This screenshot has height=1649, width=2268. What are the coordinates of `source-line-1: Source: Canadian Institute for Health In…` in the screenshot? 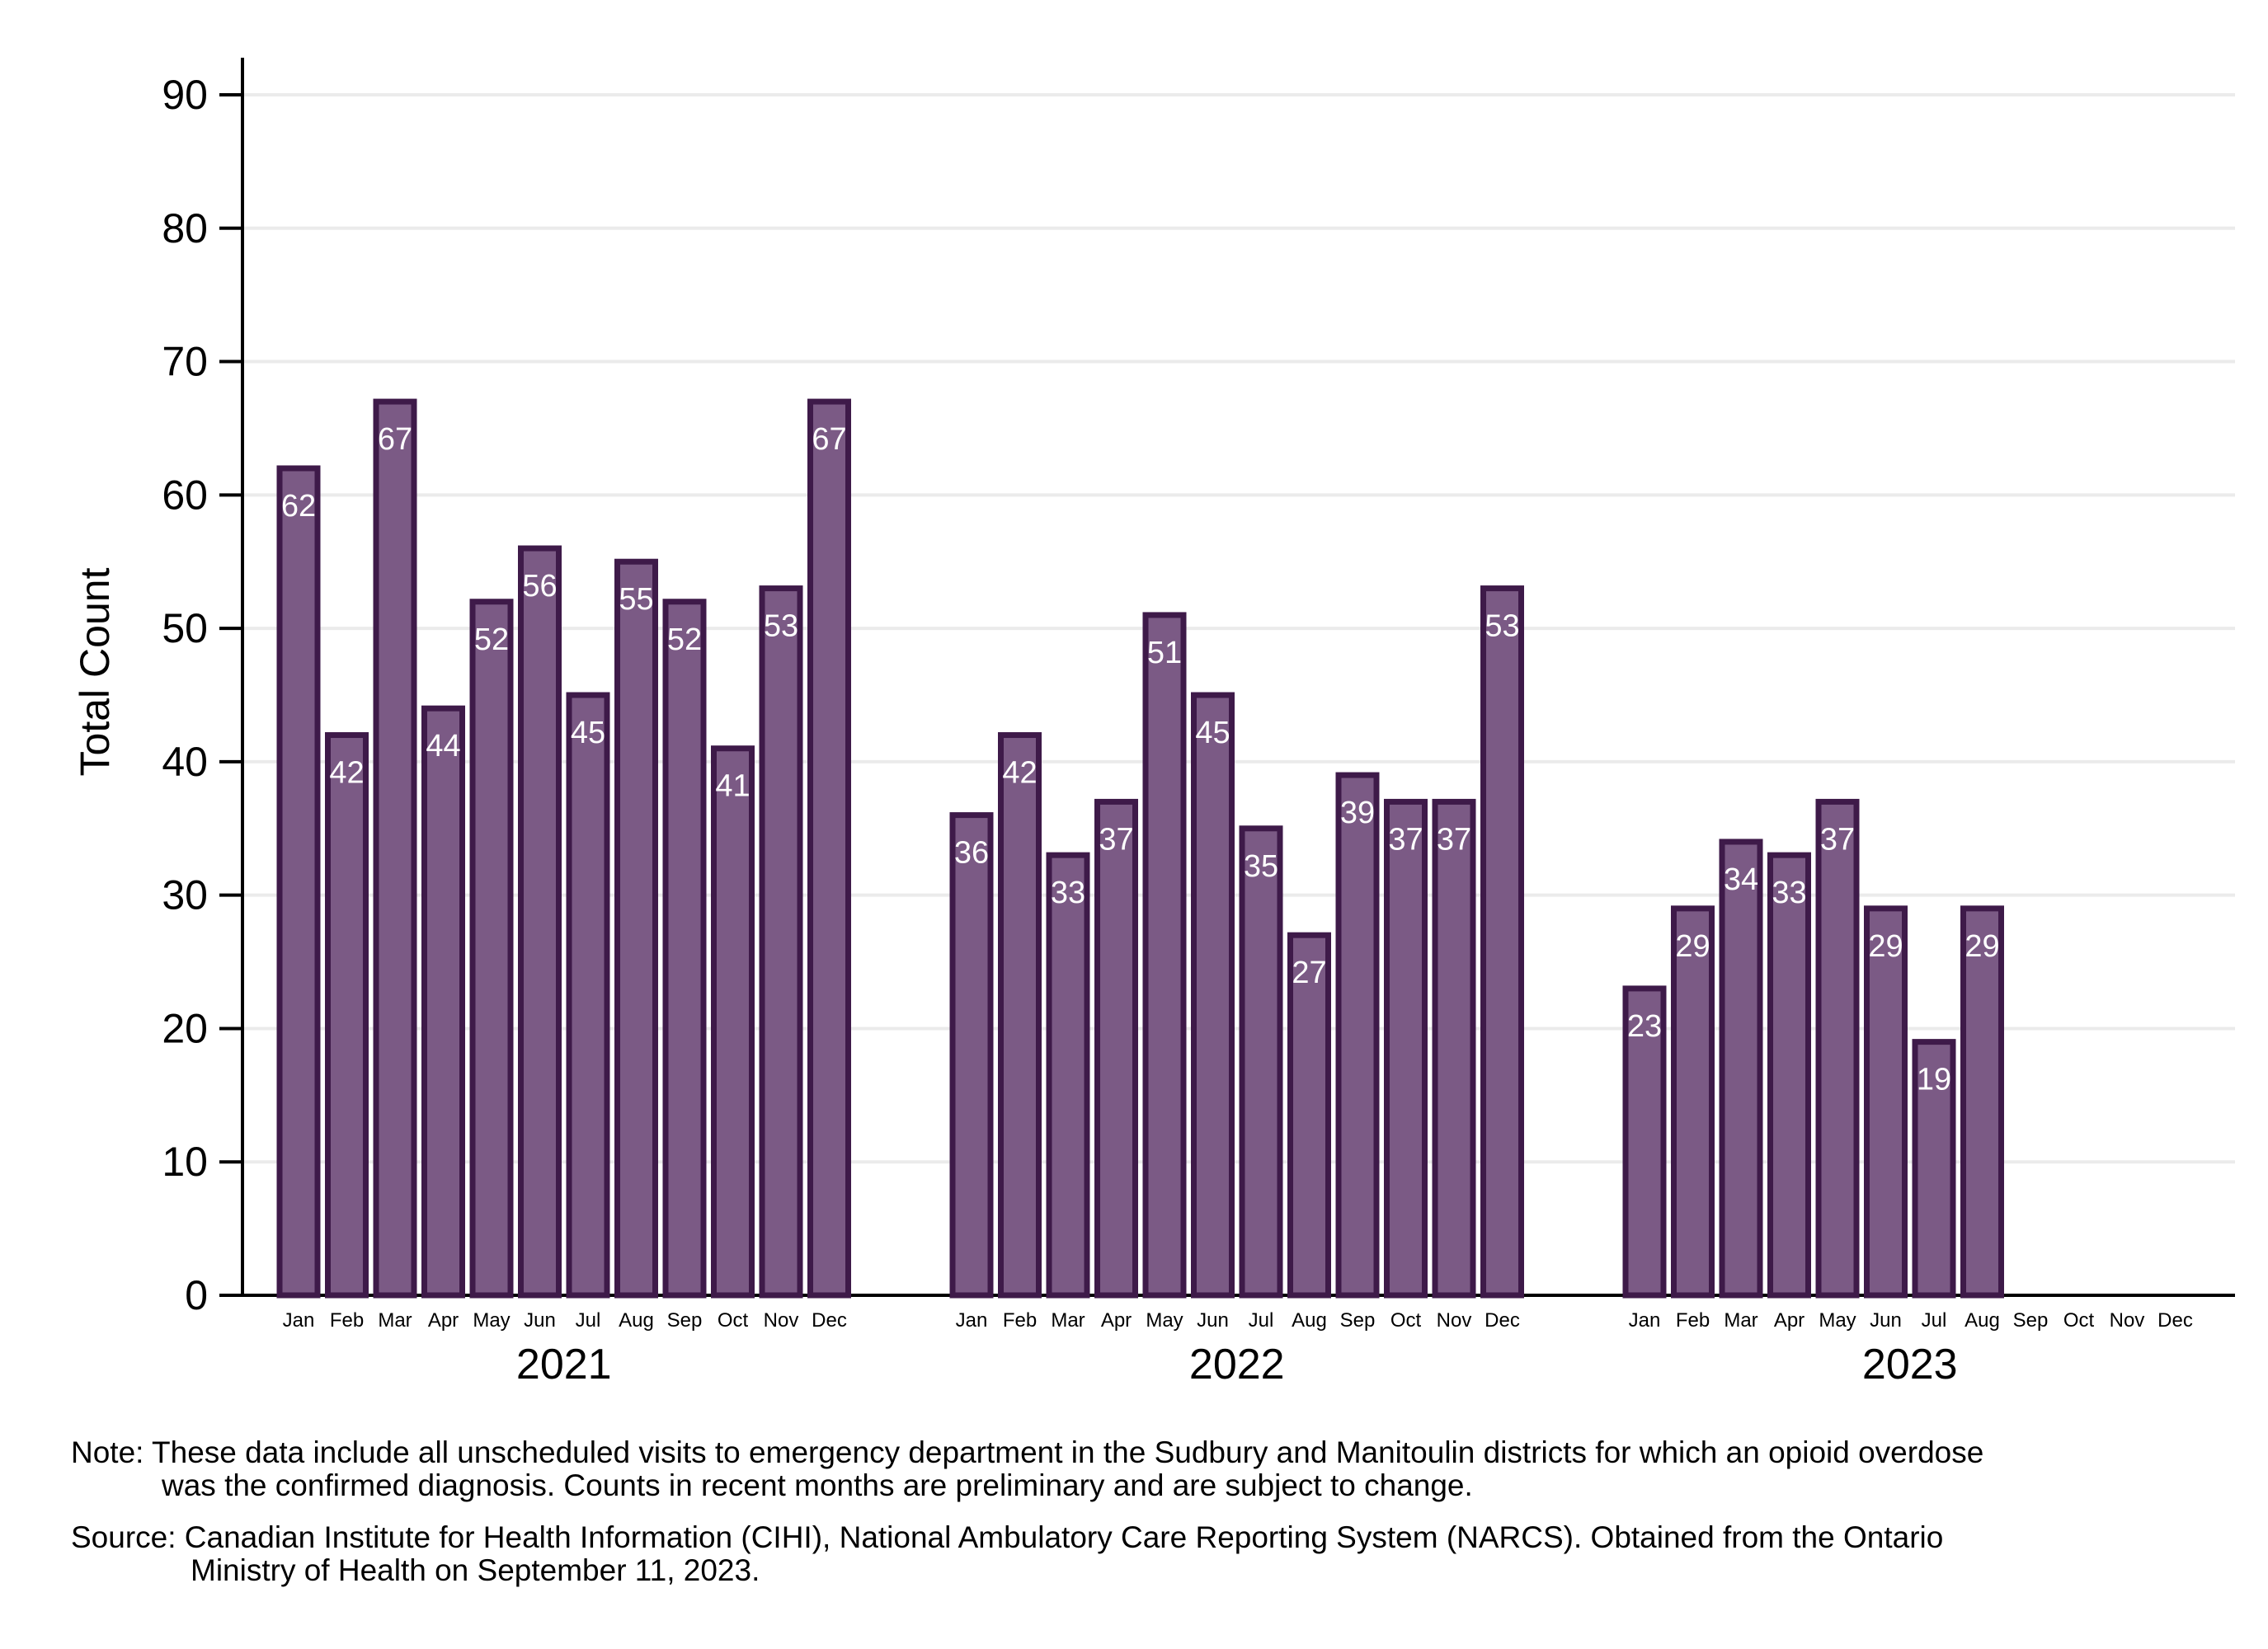 It's located at (1008, 1537).